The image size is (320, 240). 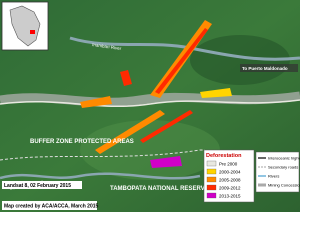 I want to click on area-label: BUFFER ZONE PROTECTED AREAS, so click(x=82, y=142).